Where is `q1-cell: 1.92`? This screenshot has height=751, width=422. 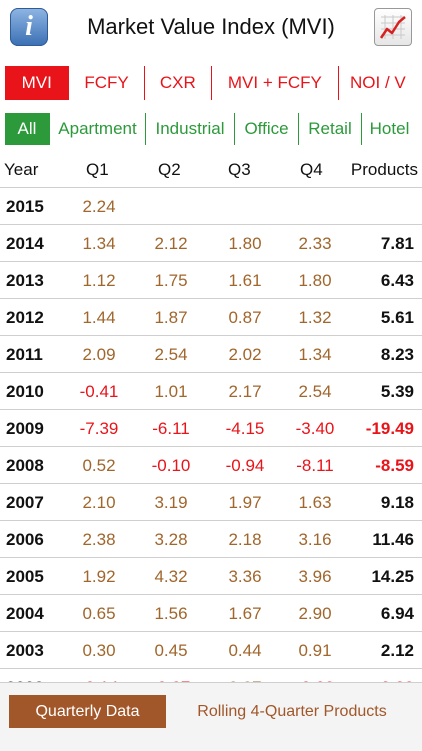 q1-cell: 1.92 is located at coordinates (99, 576).